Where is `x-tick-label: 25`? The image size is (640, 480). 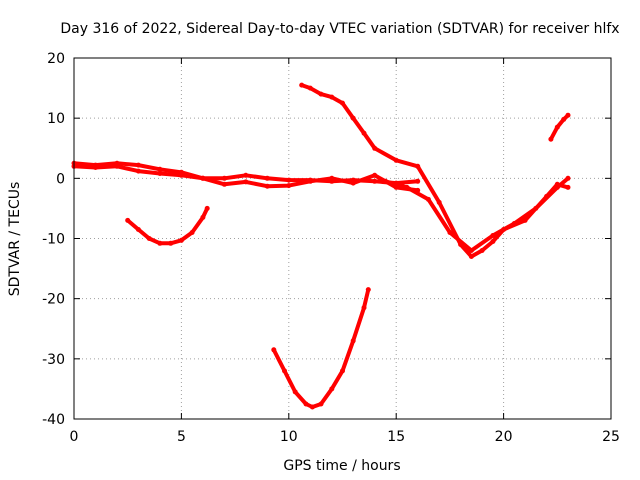
x-tick-label: 25 is located at coordinates (611, 437).